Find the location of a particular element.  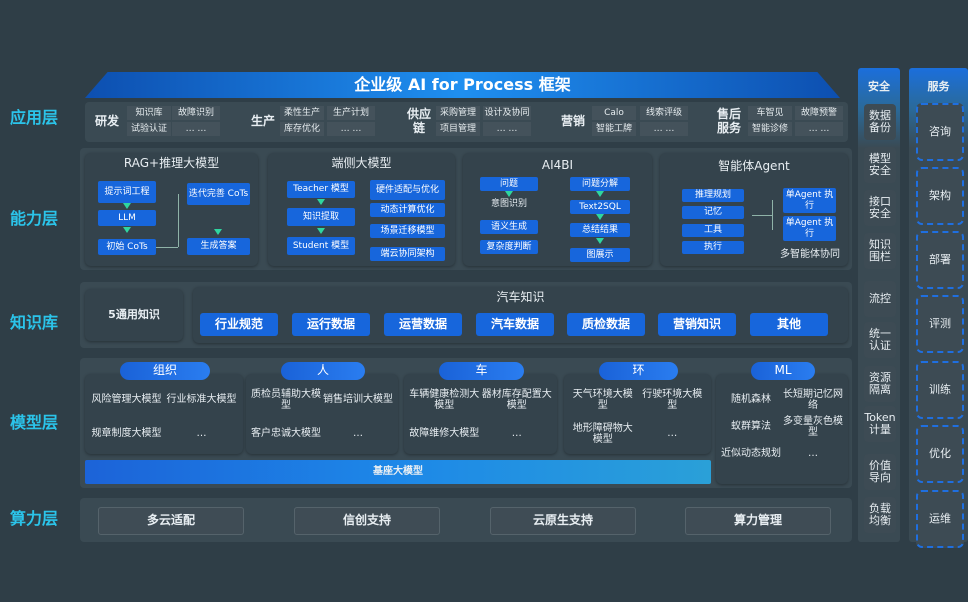

security-item: 价值导向 is located at coordinates (880, 472).